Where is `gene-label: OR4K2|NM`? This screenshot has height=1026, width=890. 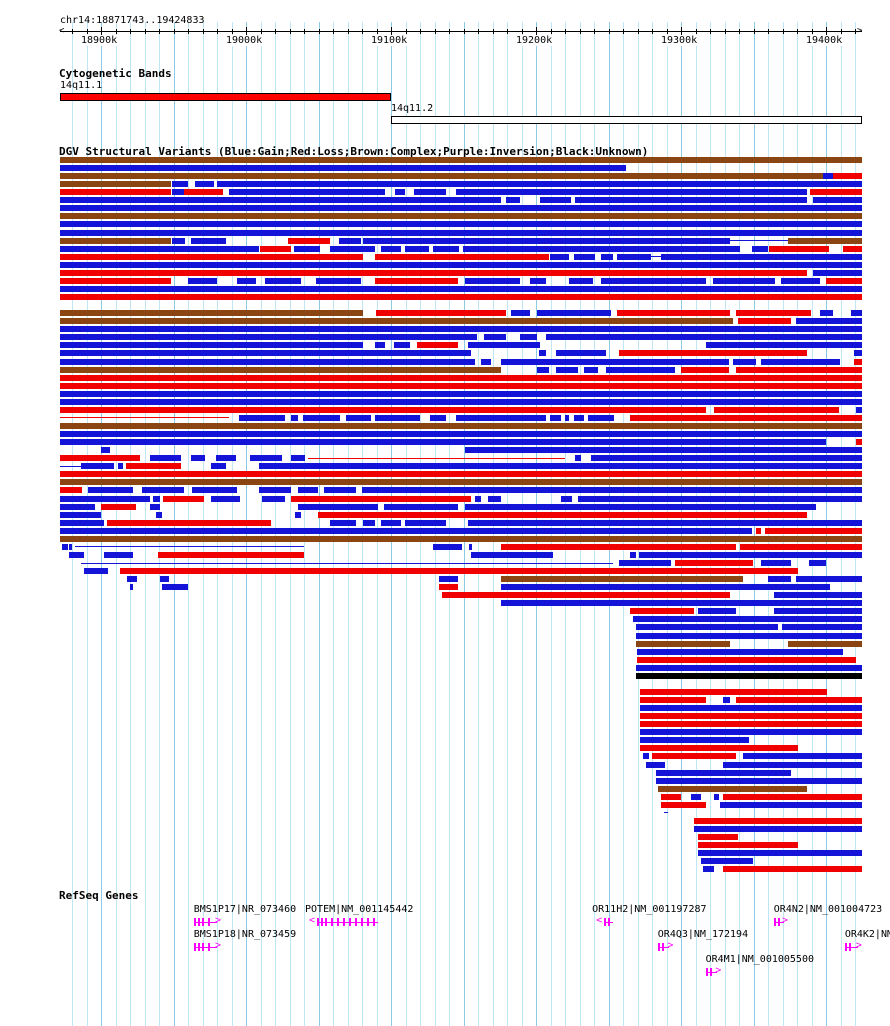
gene-label: OR4K2|NM is located at coordinates (867, 934).